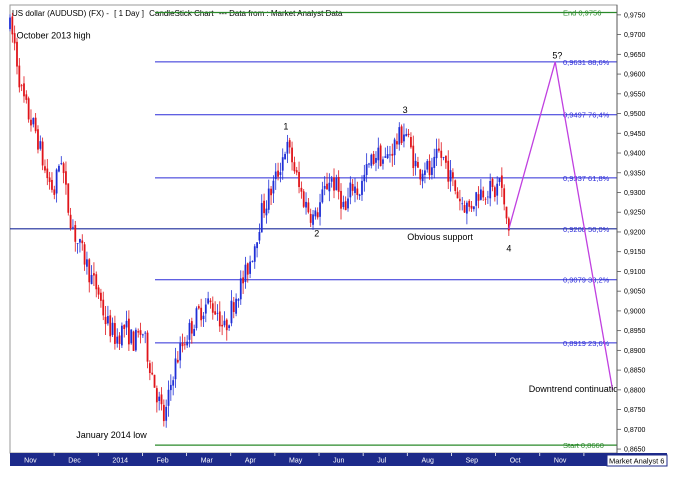 This screenshot has width=677, height=484. Describe the element at coordinates (635, 15) in the screenshot. I see `y-tick-label: 0,9750` at that location.